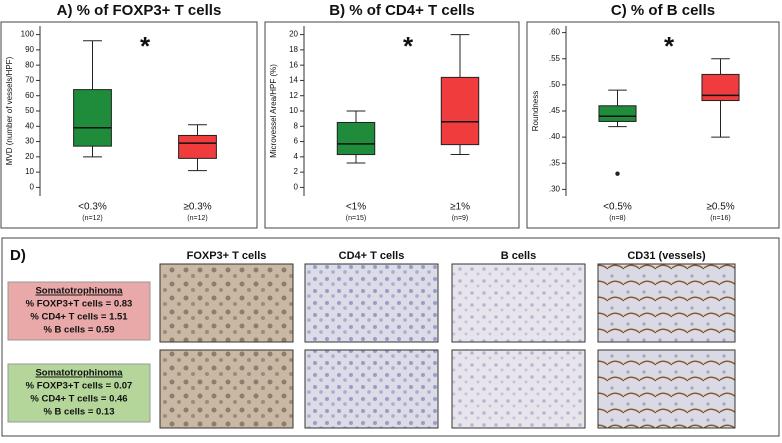 This screenshot has height=443, width=782. I want to click on y-tick-label: 100, so click(28, 34).